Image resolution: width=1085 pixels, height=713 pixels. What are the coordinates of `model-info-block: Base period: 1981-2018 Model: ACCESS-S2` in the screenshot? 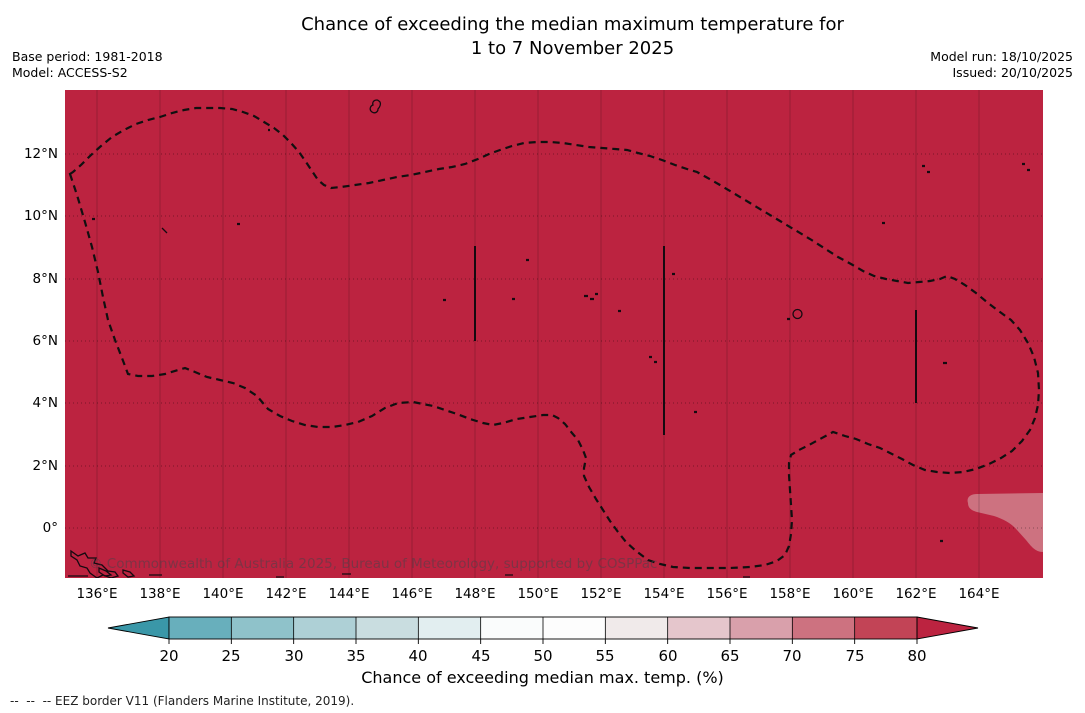 It's located at (87, 65).